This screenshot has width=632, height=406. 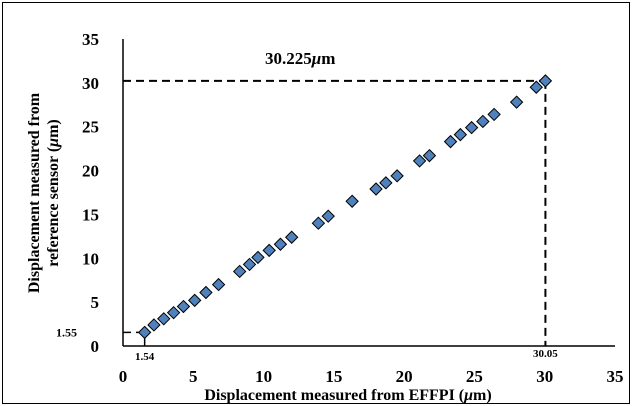 What do you see at coordinates (95, 346) in the screenshot?
I see `y-tick-label: 0` at bounding box center [95, 346].